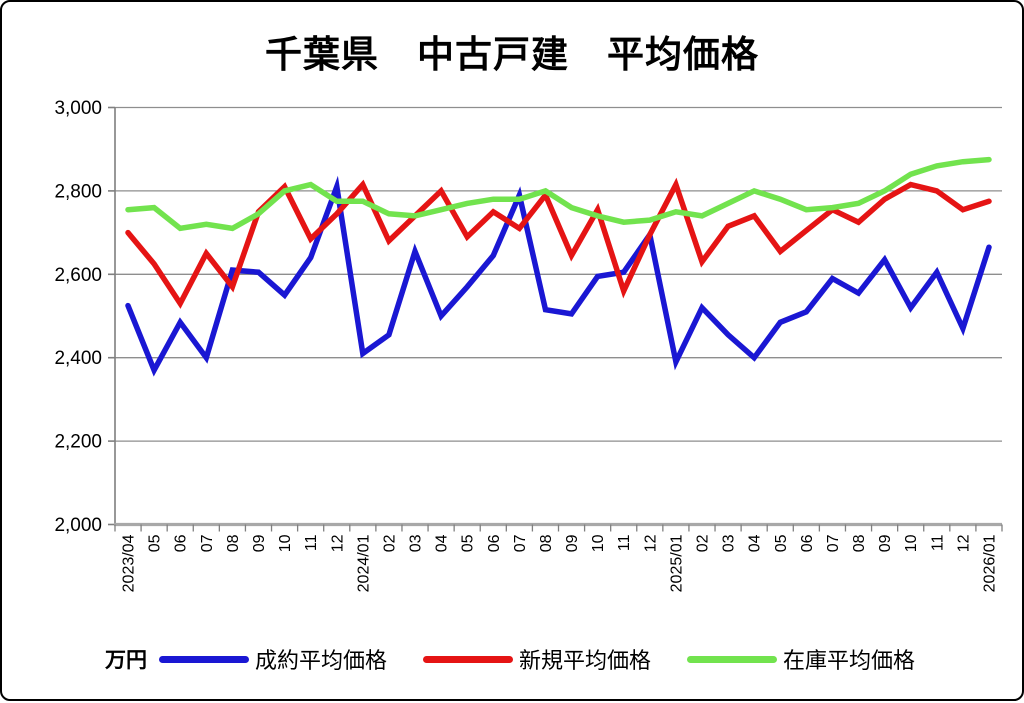 The width and height of the screenshot is (1024, 703). Describe the element at coordinates (126, 660) in the screenshot. I see `y-axis-unit-label: 万円` at that location.